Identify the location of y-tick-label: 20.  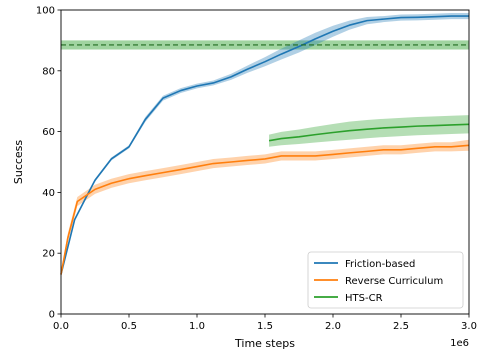
(48, 254).